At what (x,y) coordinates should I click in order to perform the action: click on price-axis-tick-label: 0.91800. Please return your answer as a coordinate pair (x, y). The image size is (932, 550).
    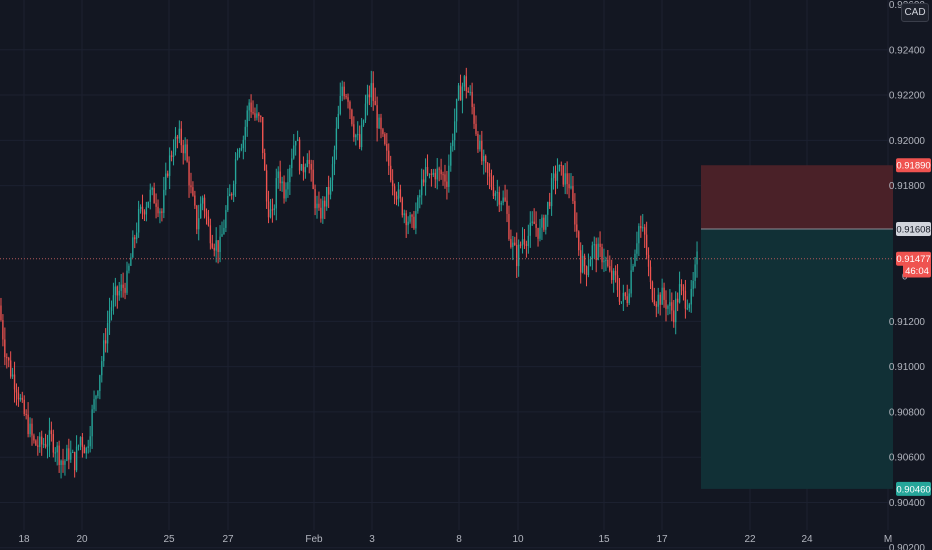
    Looking at the image, I should click on (907, 186).